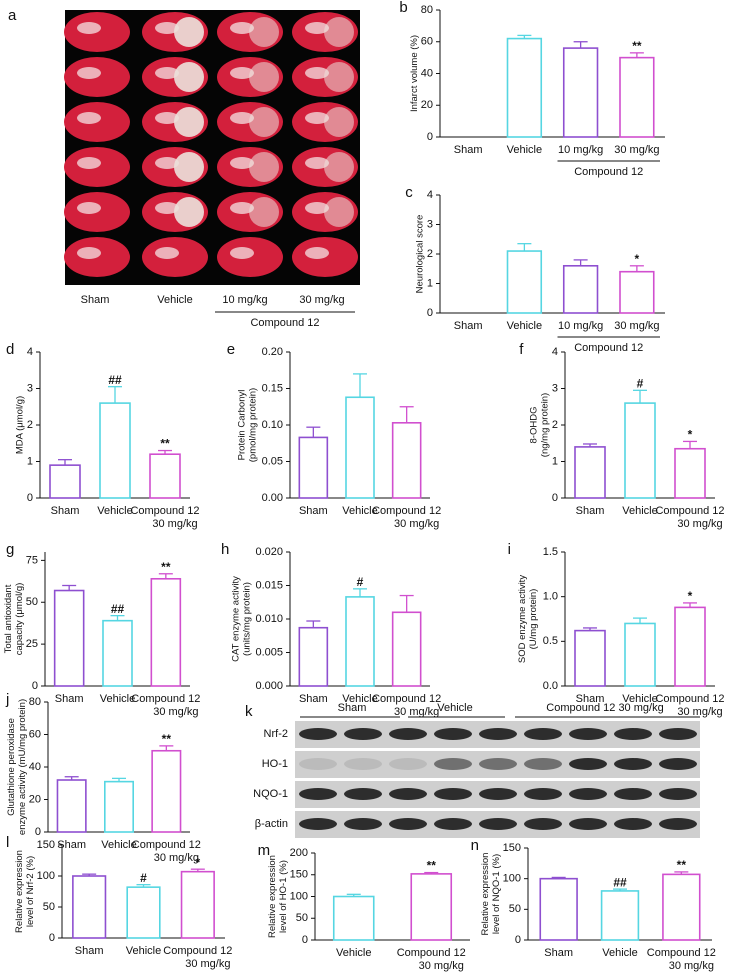  I want to click on y-tick-label: 1.5, so click(550, 552).